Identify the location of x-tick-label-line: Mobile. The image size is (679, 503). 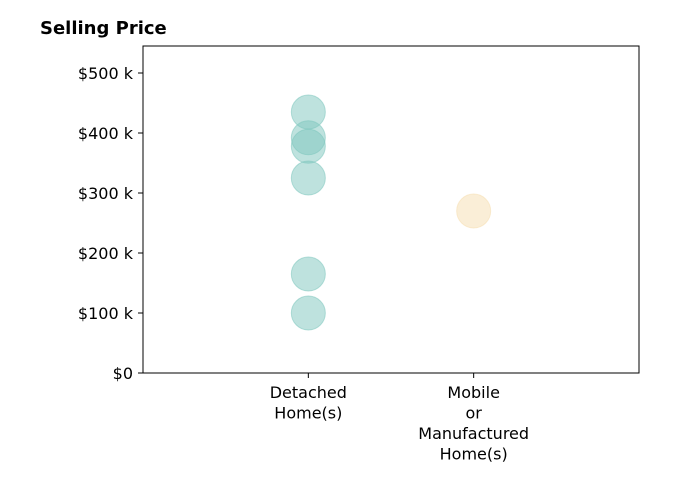
(473, 392).